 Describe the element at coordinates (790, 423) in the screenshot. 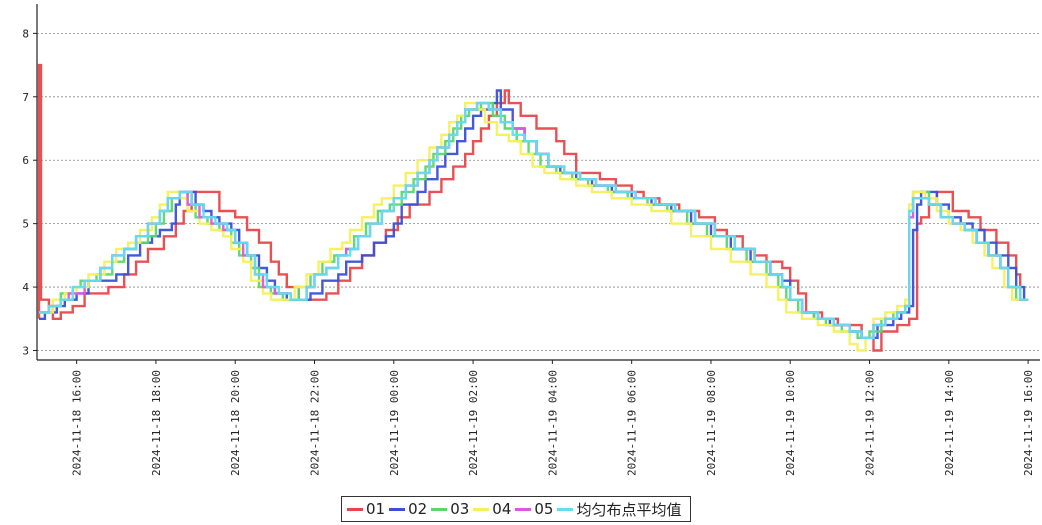

I see `x-tick-label: 2024-11-19 10:00` at that location.